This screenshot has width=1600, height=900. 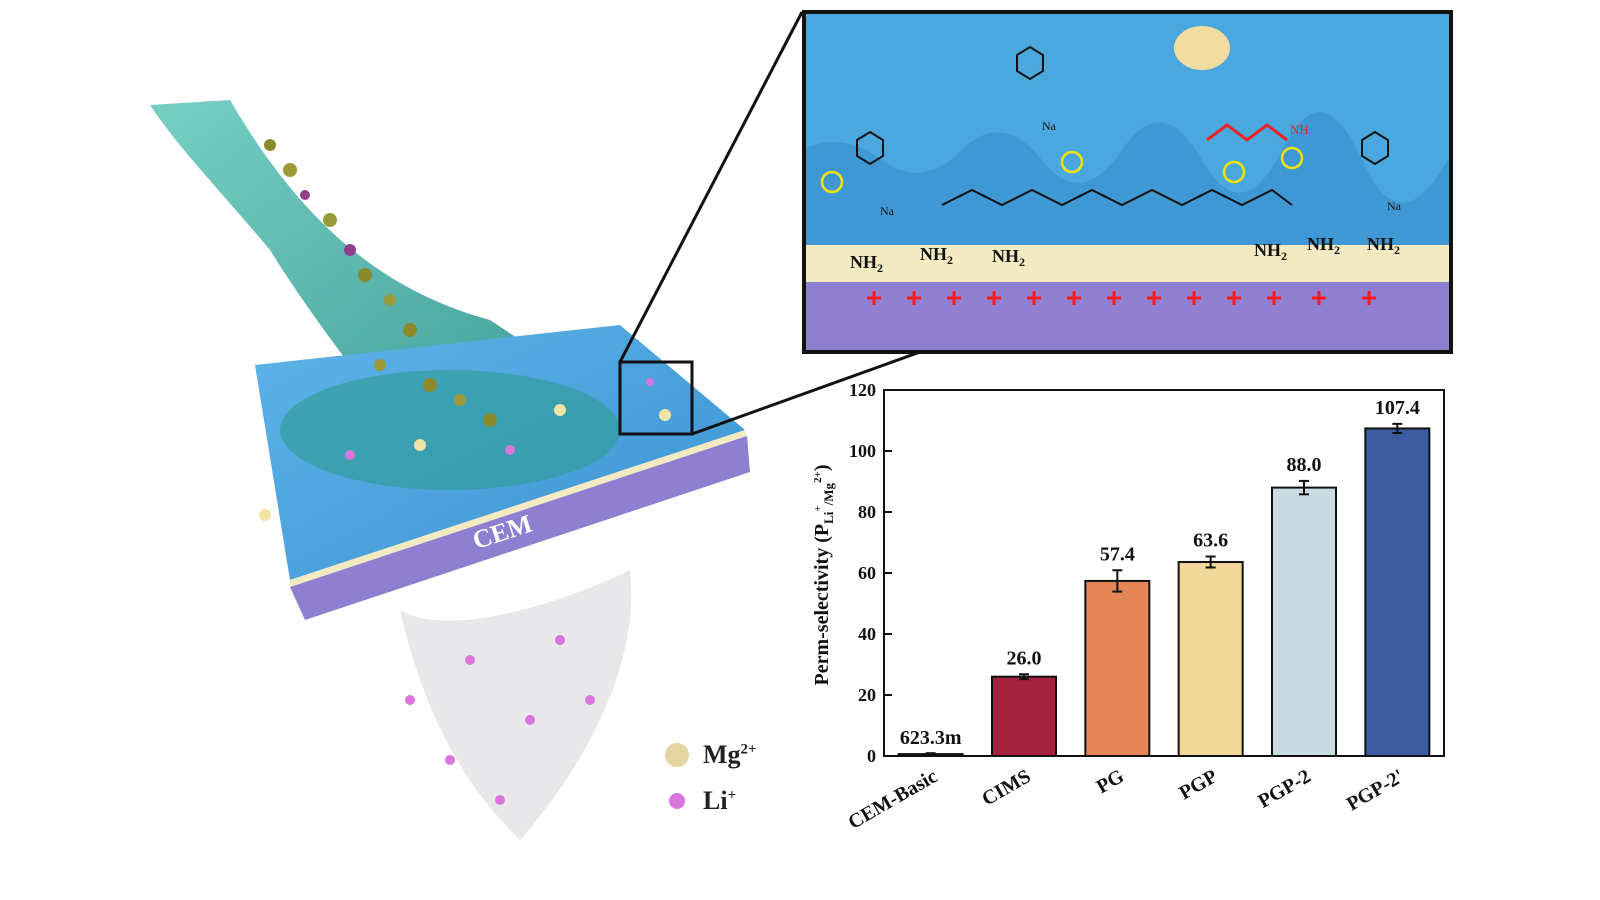 What do you see at coordinates (1202, 48) in the screenshot?
I see `inset-mg-ion` at bounding box center [1202, 48].